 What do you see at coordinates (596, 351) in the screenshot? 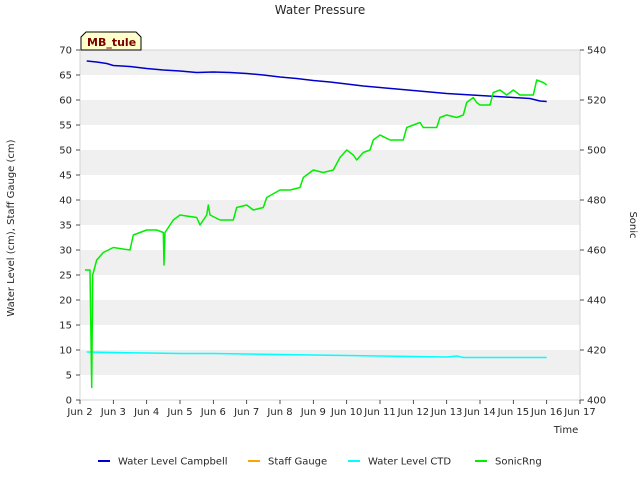
I see `right-tick-label: 420` at bounding box center [596, 351].